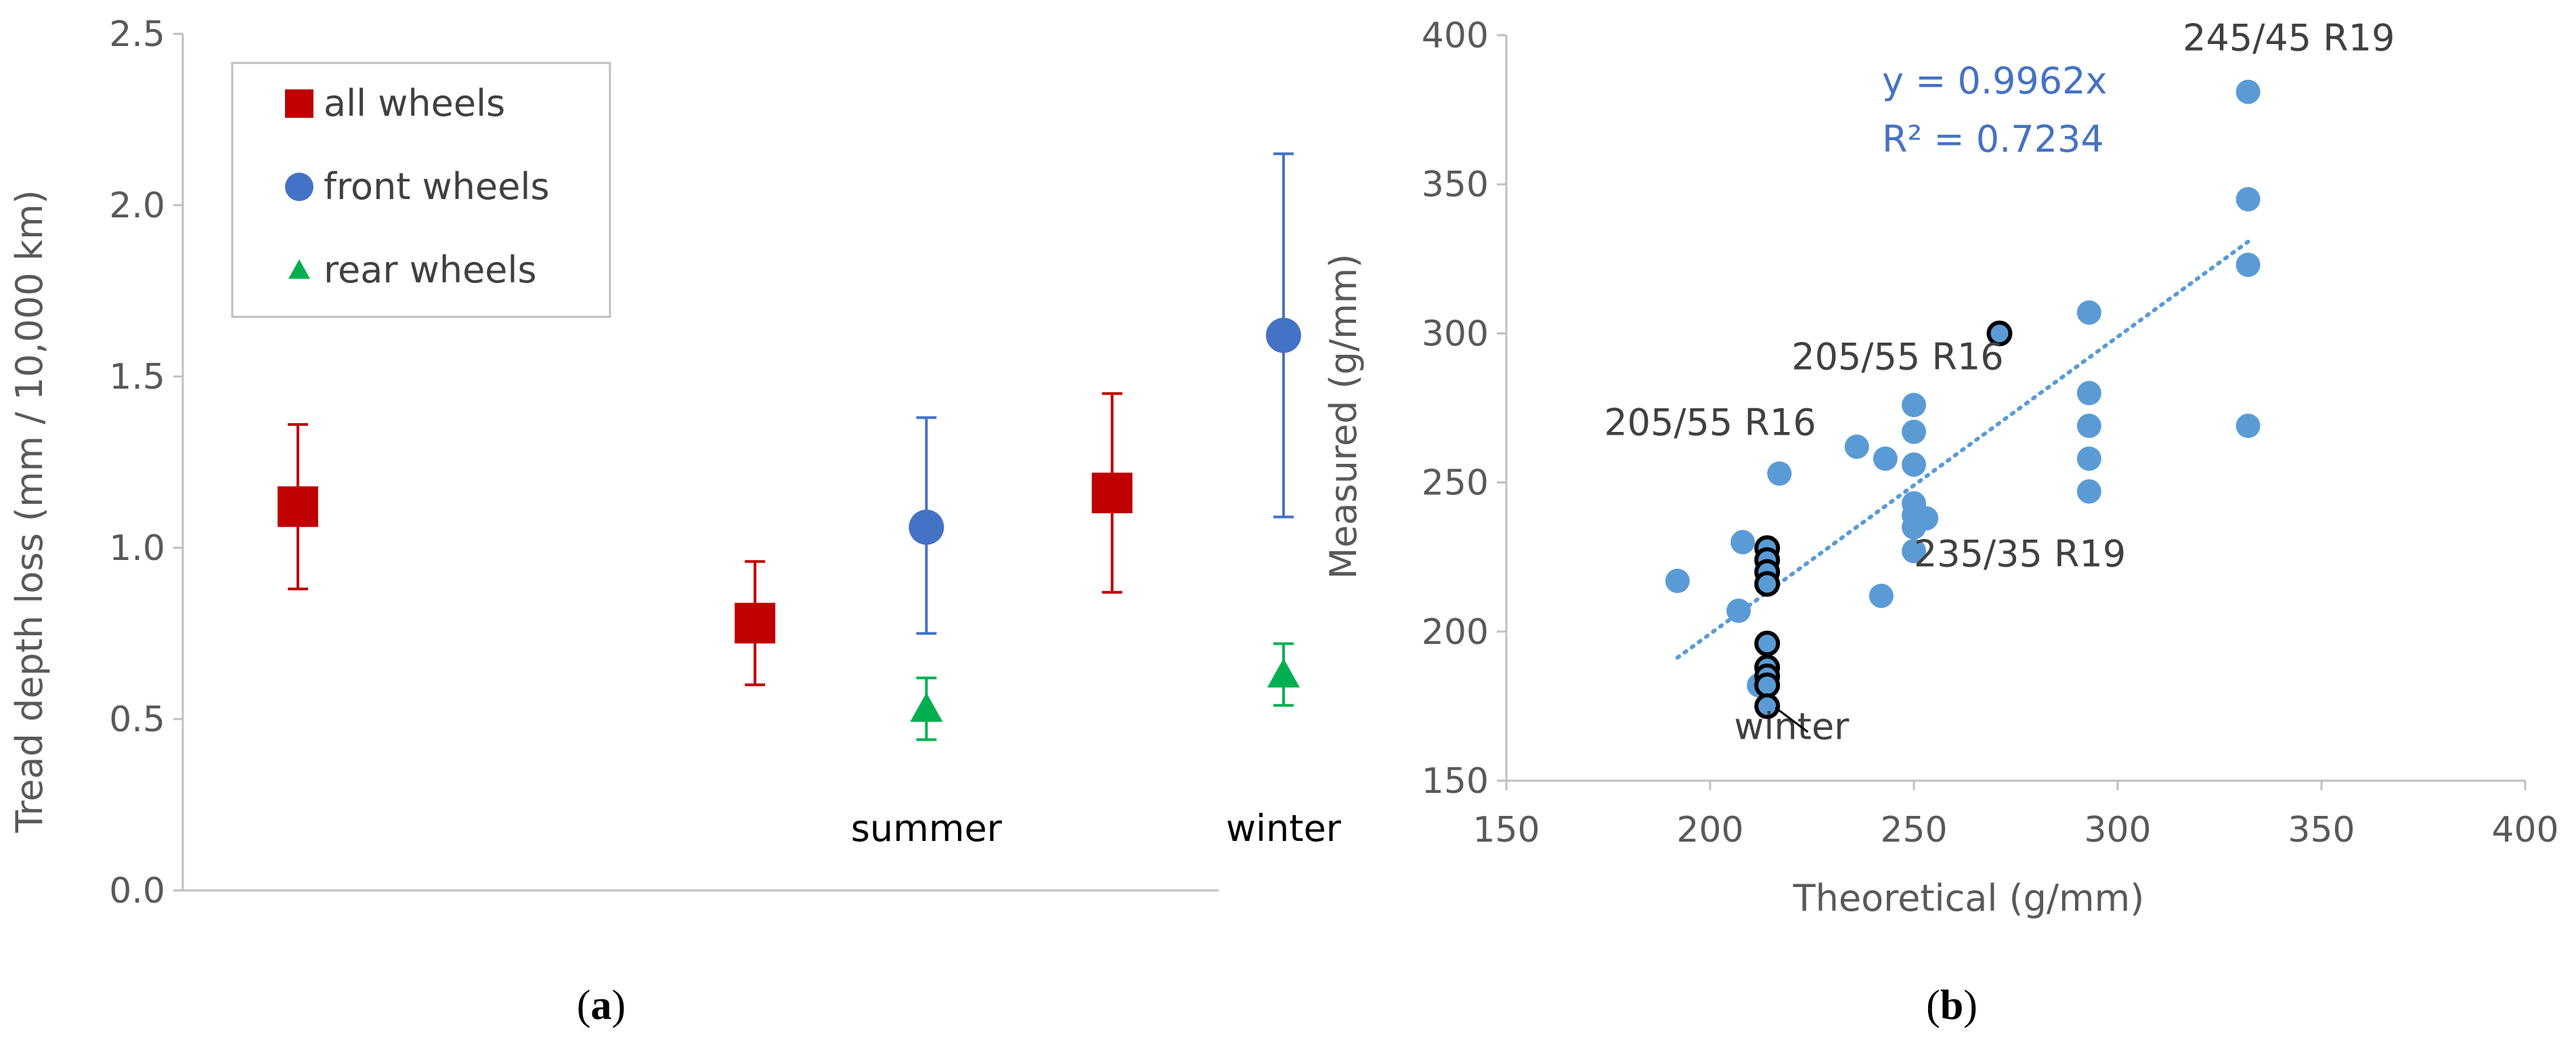 The height and width of the screenshot is (1038, 2576). Describe the element at coordinates (1343, 417) in the screenshot. I see `panel-b-y-axis-label: Measured (g/mm)` at that location.